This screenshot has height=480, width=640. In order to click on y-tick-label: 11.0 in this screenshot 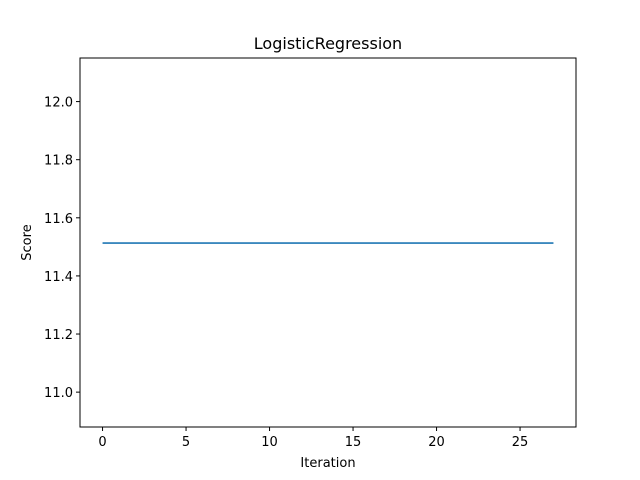, I will do `click(58, 393)`.